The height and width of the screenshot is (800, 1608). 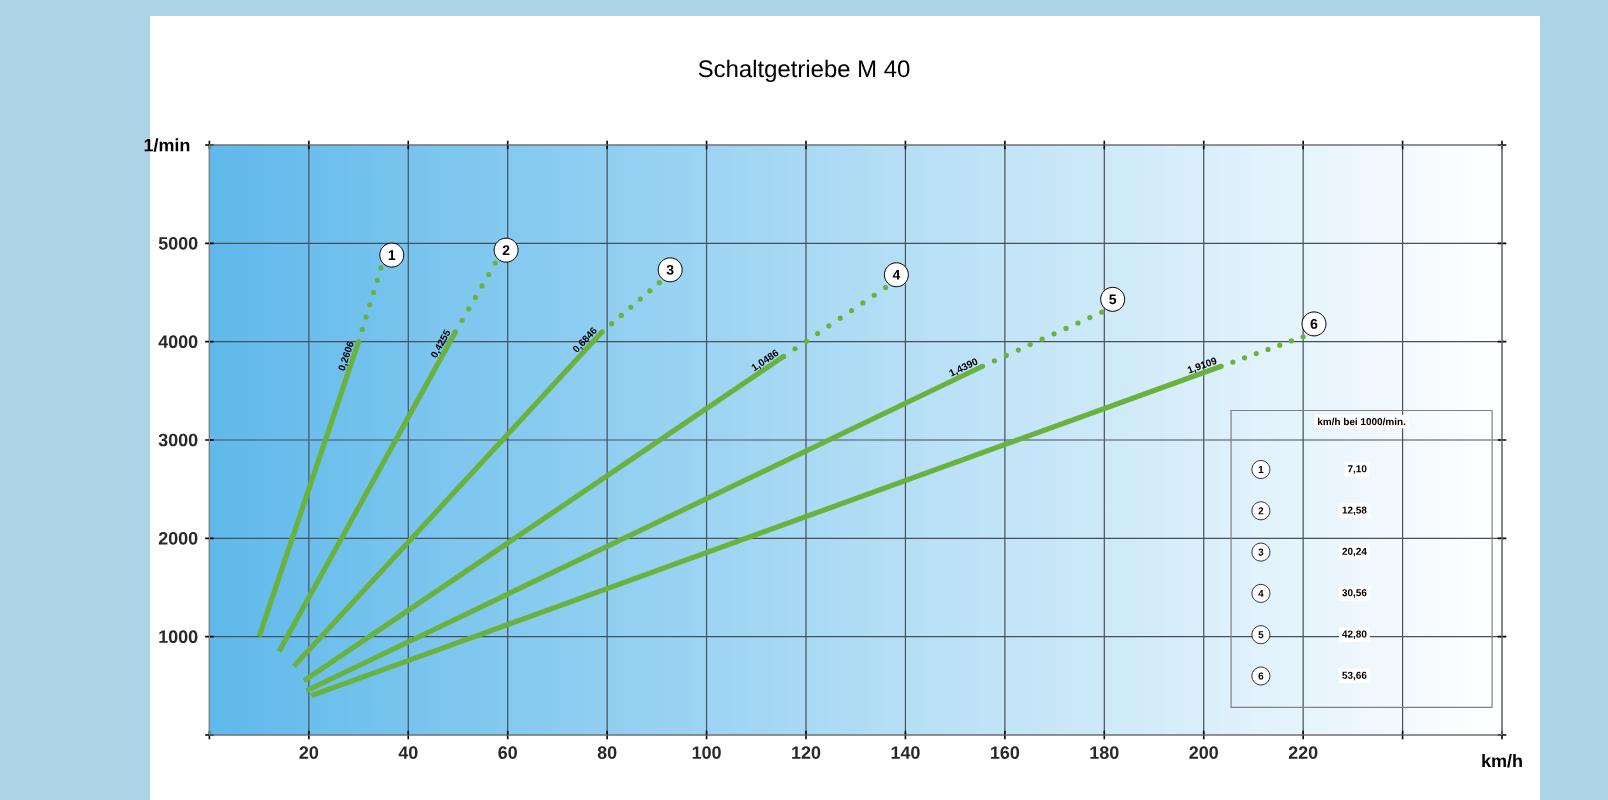 What do you see at coordinates (1502, 761) in the screenshot?
I see `x-axis-title: km/h` at bounding box center [1502, 761].